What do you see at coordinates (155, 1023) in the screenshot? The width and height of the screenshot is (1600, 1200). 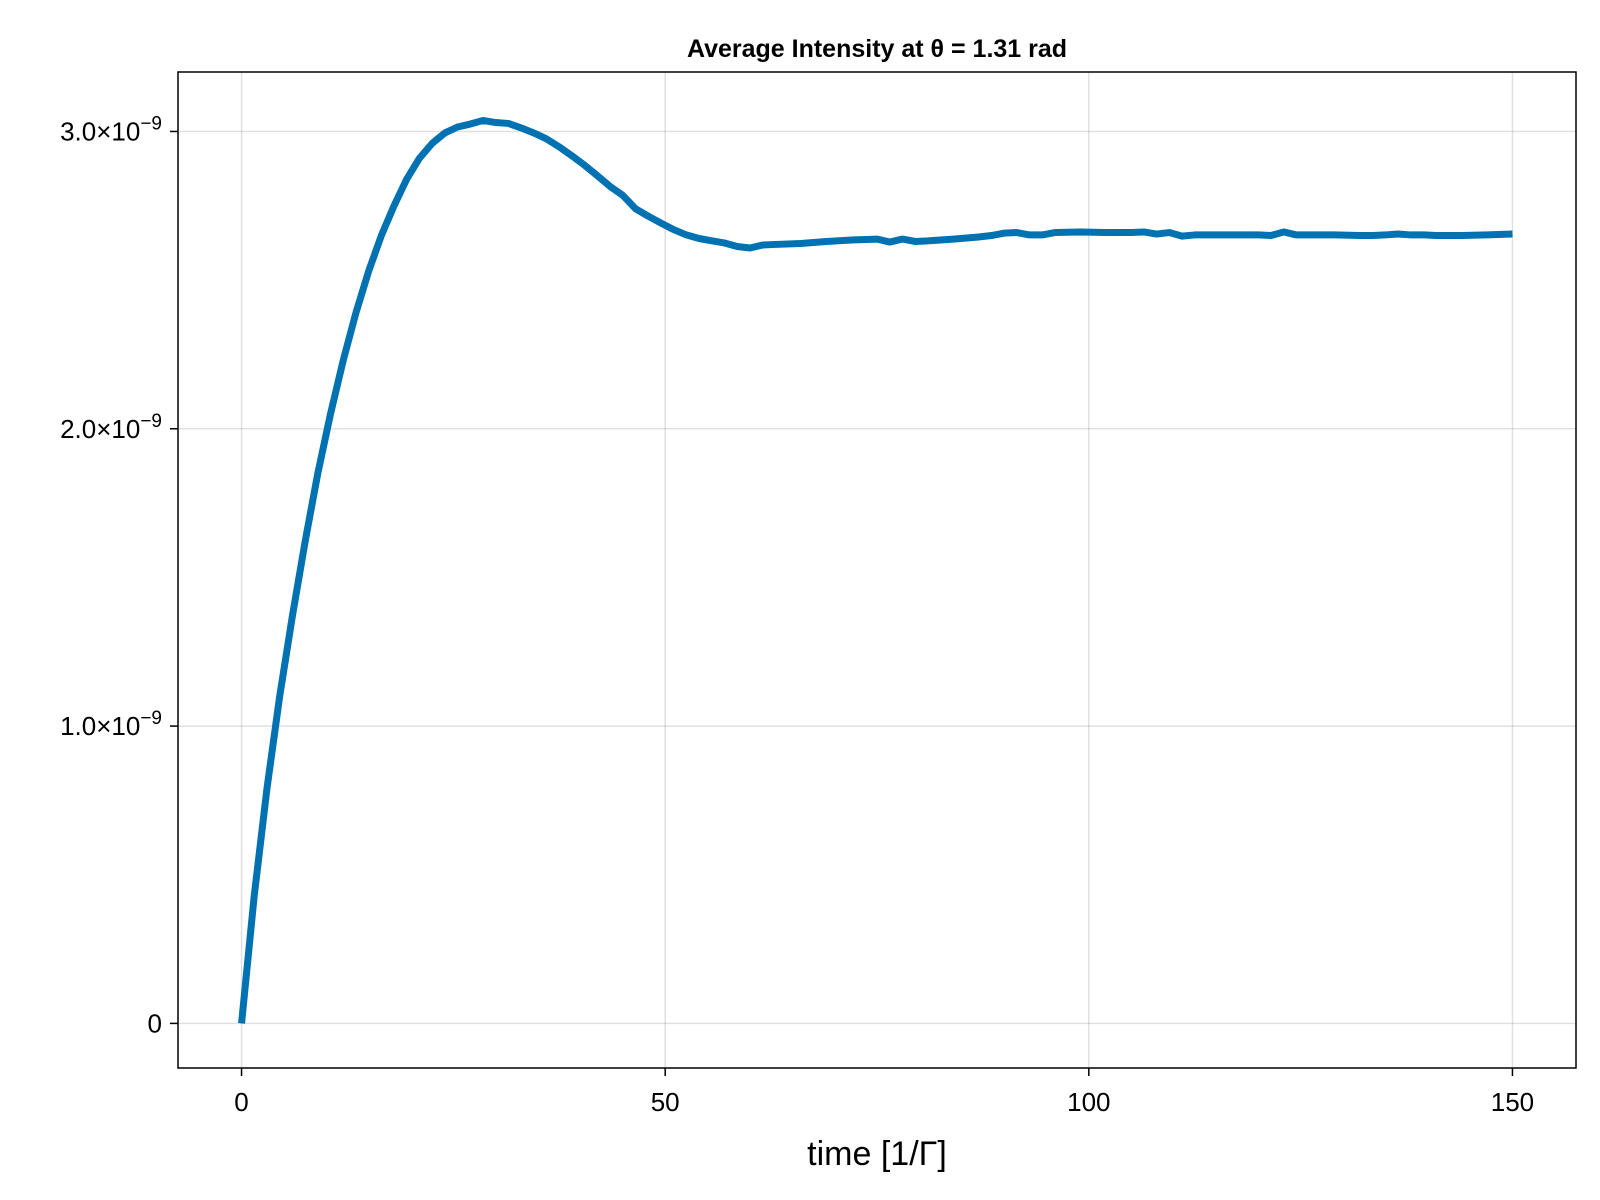 I see `y-tick-label: 0` at bounding box center [155, 1023].